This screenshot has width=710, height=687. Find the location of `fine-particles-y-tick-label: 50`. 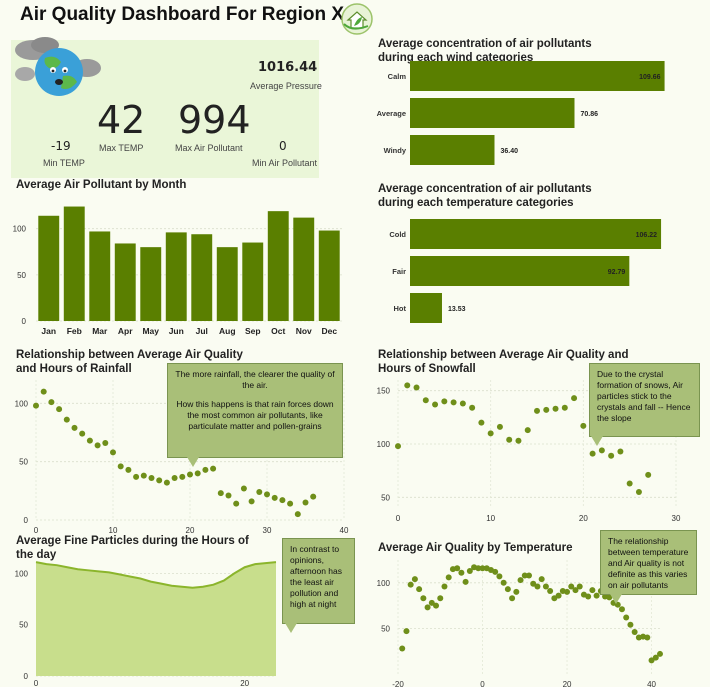

fine-particles-y-tick-label: 50 is located at coordinates (23, 625).